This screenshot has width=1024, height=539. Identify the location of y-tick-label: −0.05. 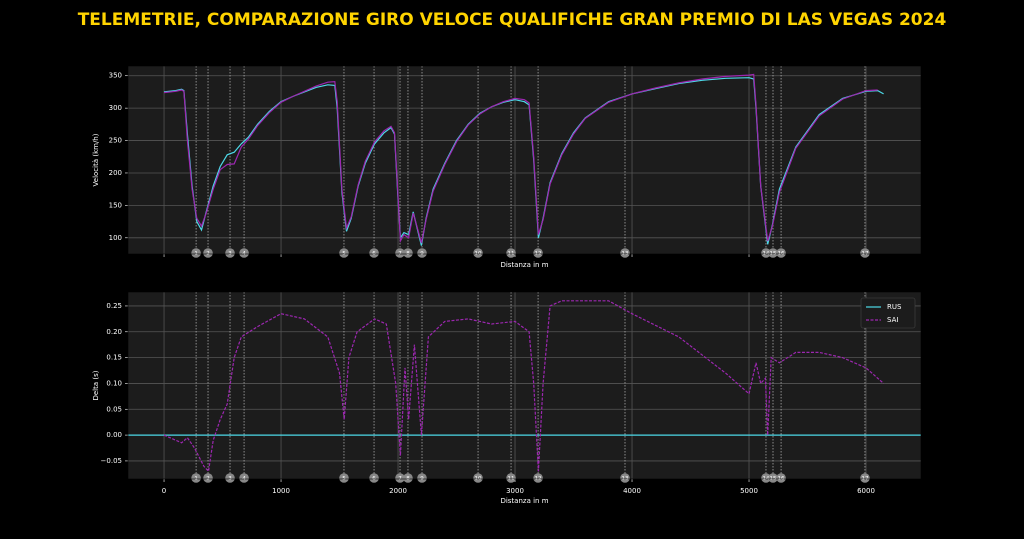
(111, 461).